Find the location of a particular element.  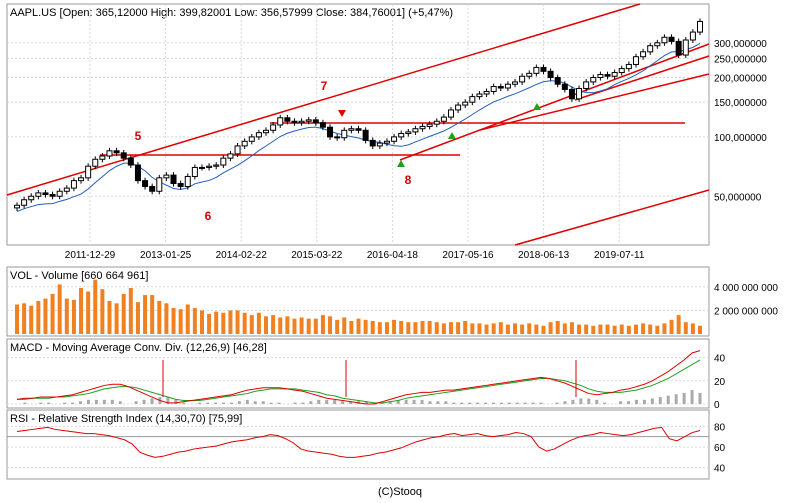

price-y-tick-label: 200,000000 is located at coordinates (740, 79).